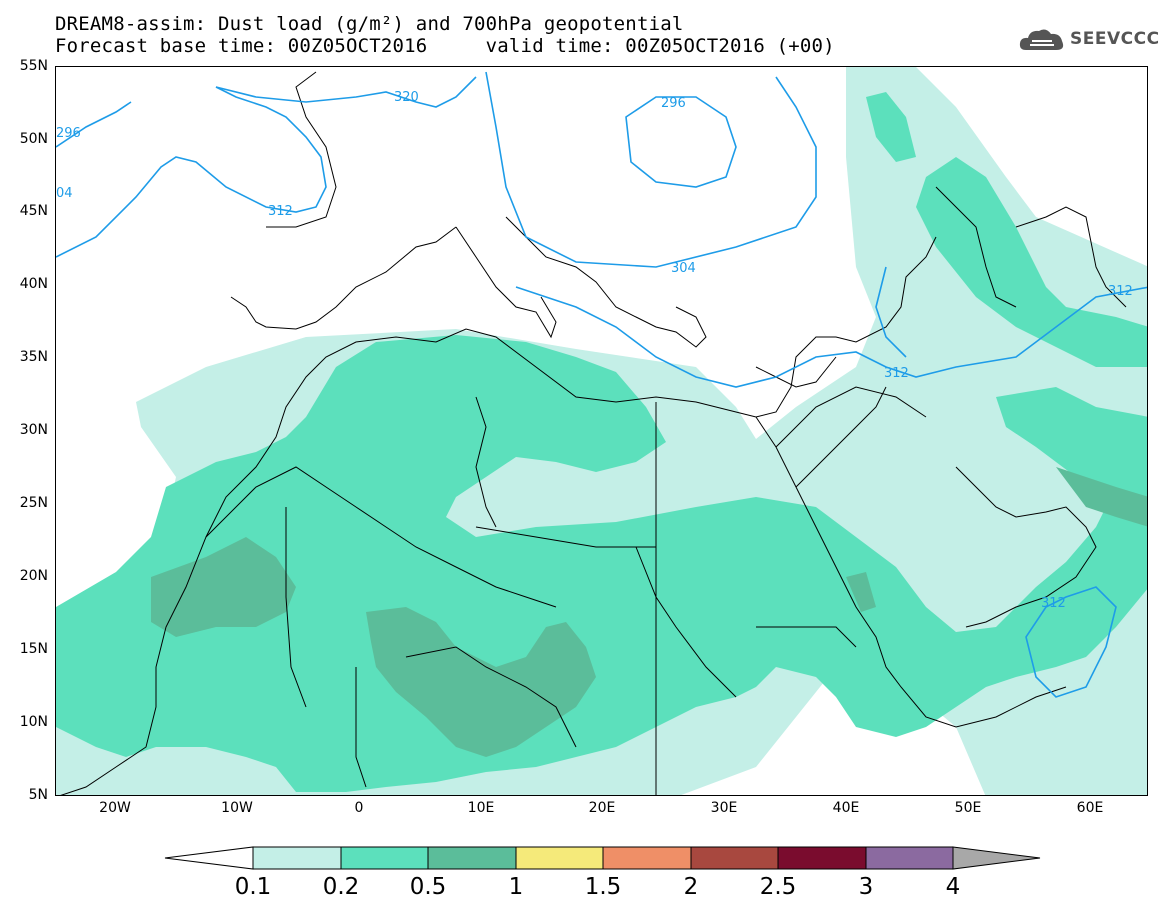 The width and height of the screenshot is (1165, 907). Describe the element at coordinates (38, 795) in the screenshot. I see `lat-label-5n: 5N` at that location.